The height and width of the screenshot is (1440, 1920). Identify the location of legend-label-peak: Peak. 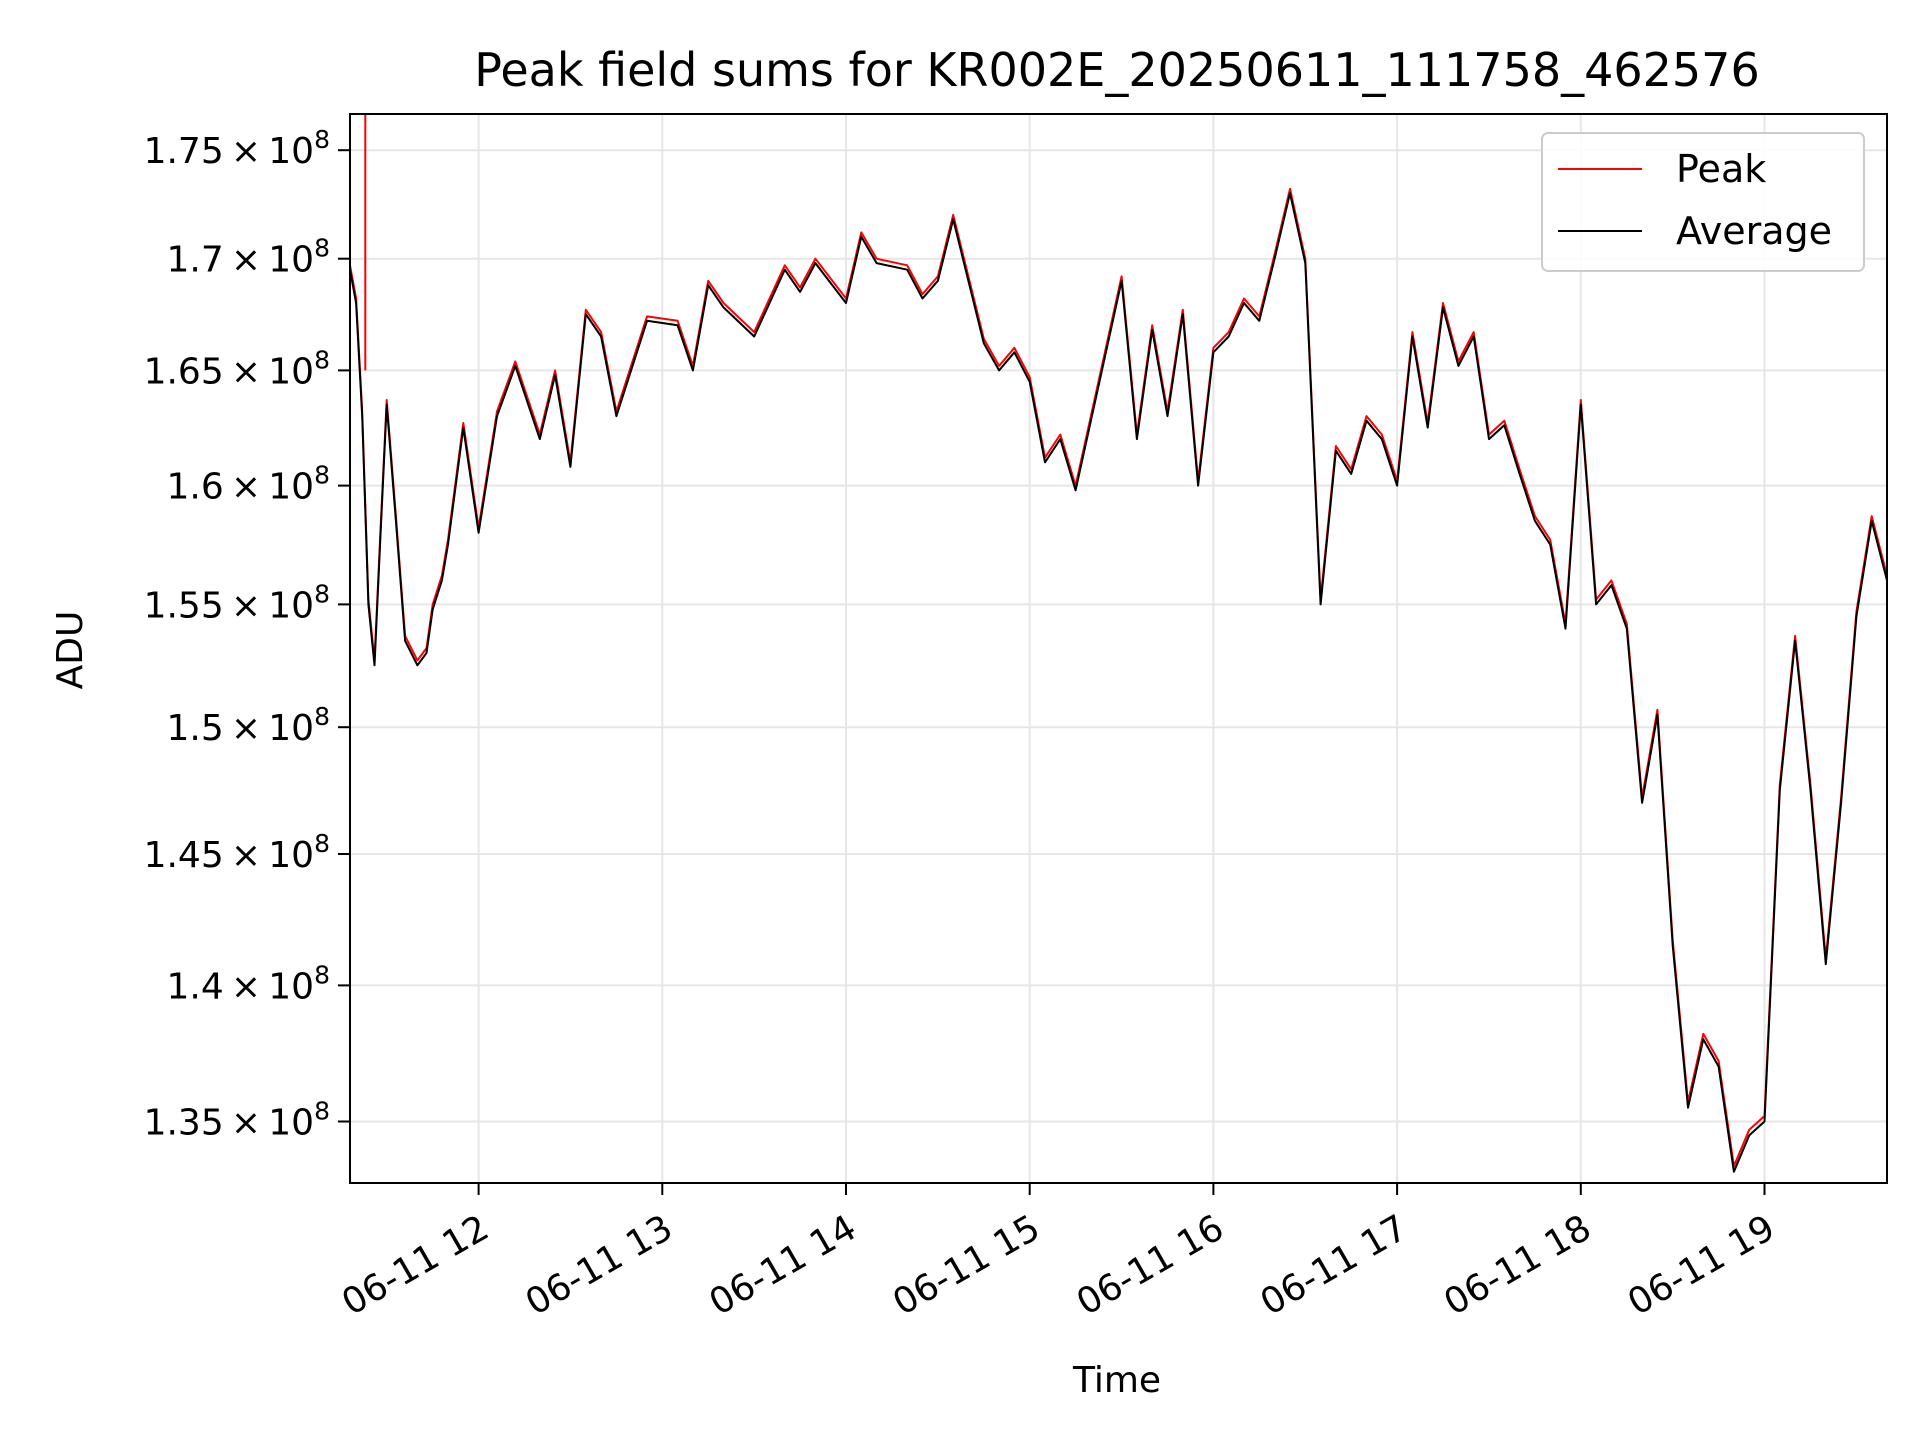
(1721, 169).